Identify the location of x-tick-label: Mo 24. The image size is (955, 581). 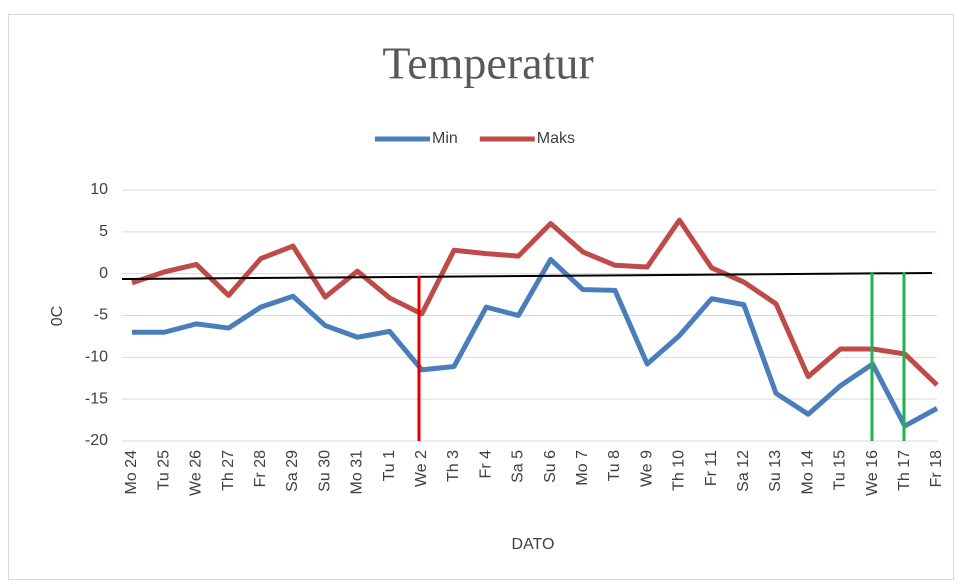
(131, 472).